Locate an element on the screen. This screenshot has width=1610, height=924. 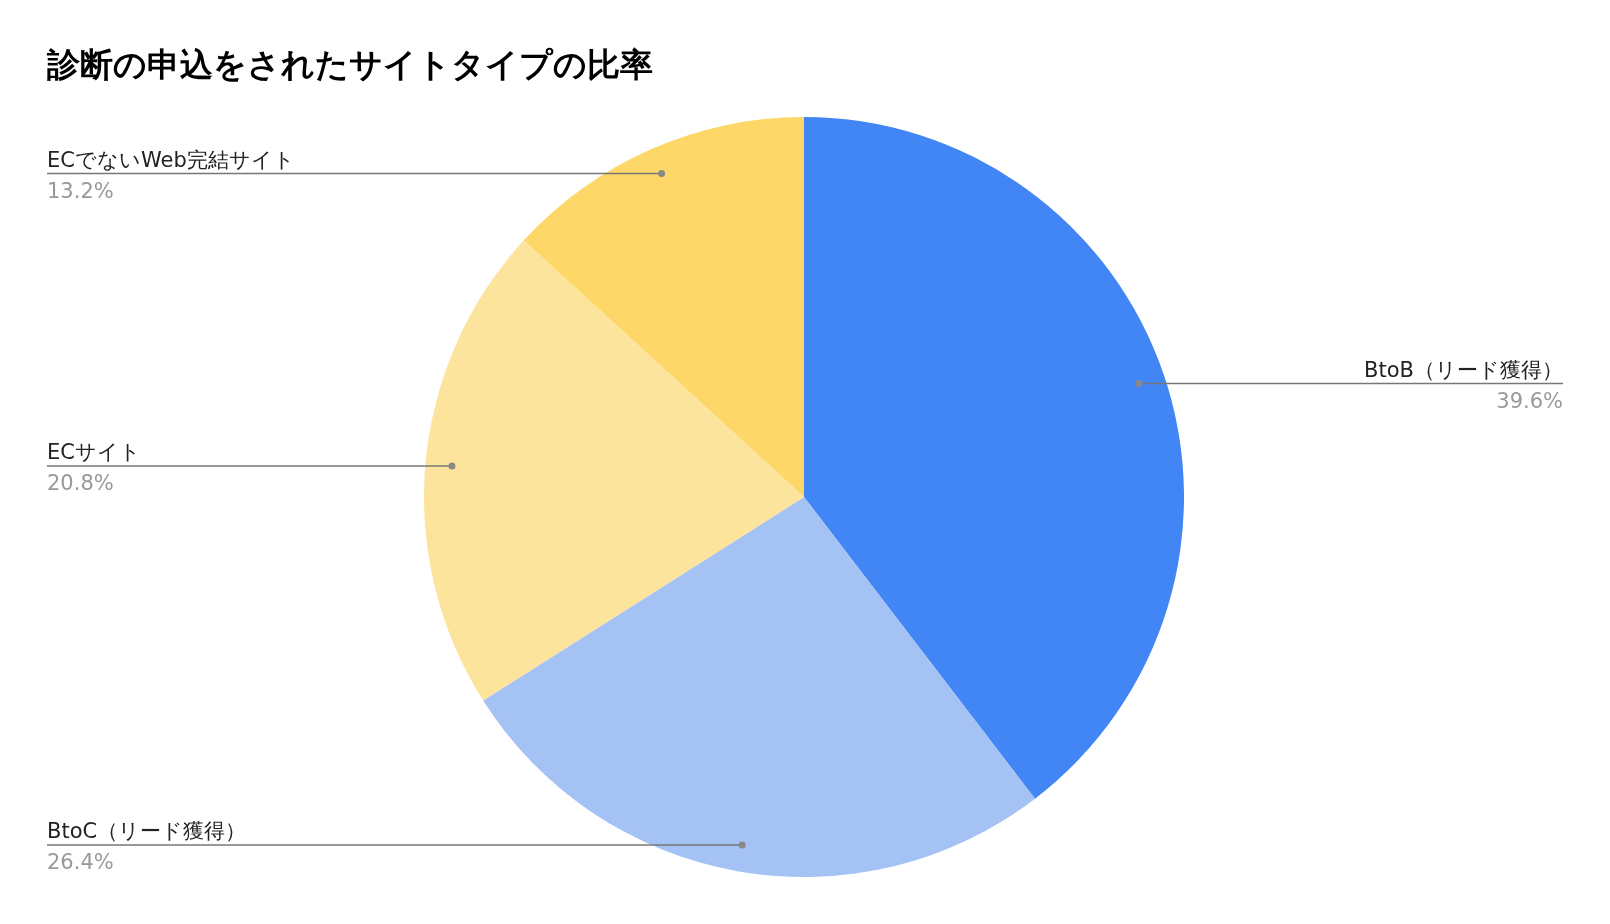
slice-label: ECサイト is located at coordinates (94, 451).